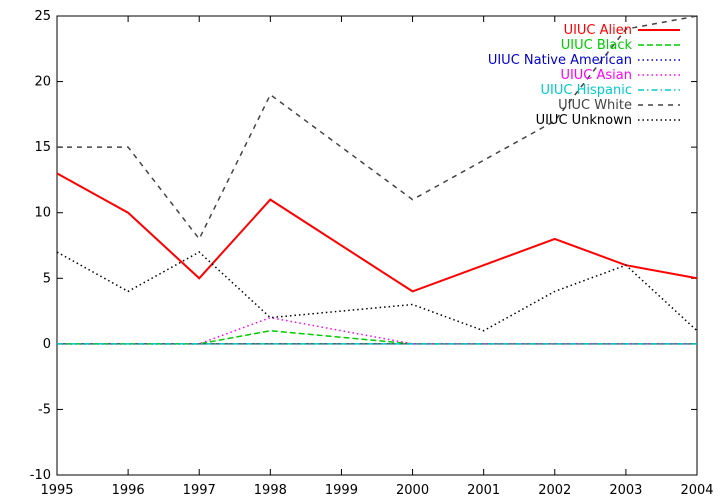 The width and height of the screenshot is (720, 504). What do you see at coordinates (199, 490) in the screenshot?
I see `x-tick-label: 1997` at bounding box center [199, 490].